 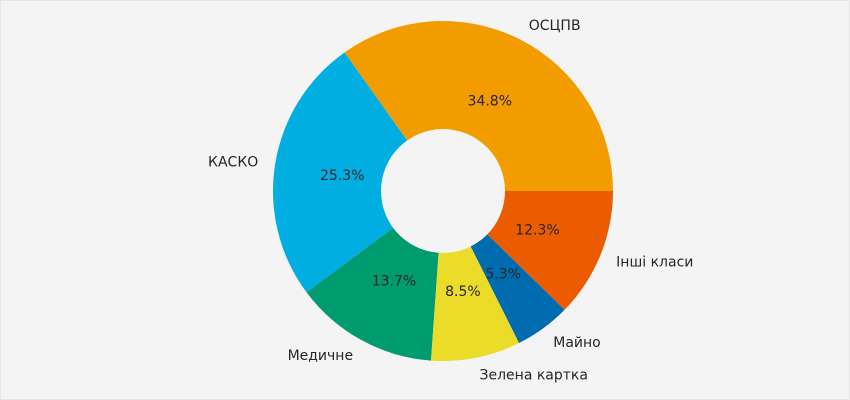 I want to click on category-label: Медичне, so click(x=321, y=356).